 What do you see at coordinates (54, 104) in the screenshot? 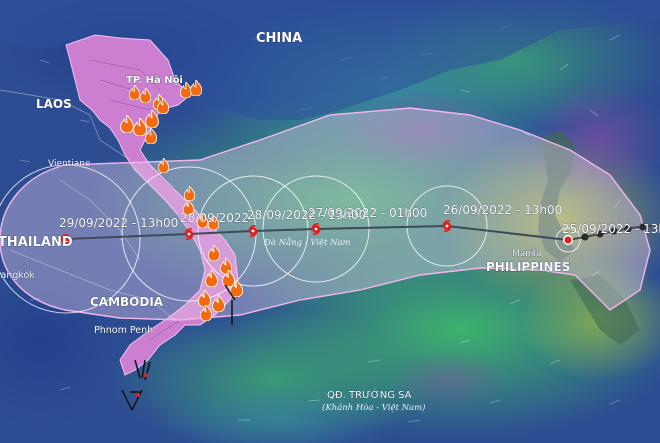
I see `label-laos: LAOS` at bounding box center [54, 104].